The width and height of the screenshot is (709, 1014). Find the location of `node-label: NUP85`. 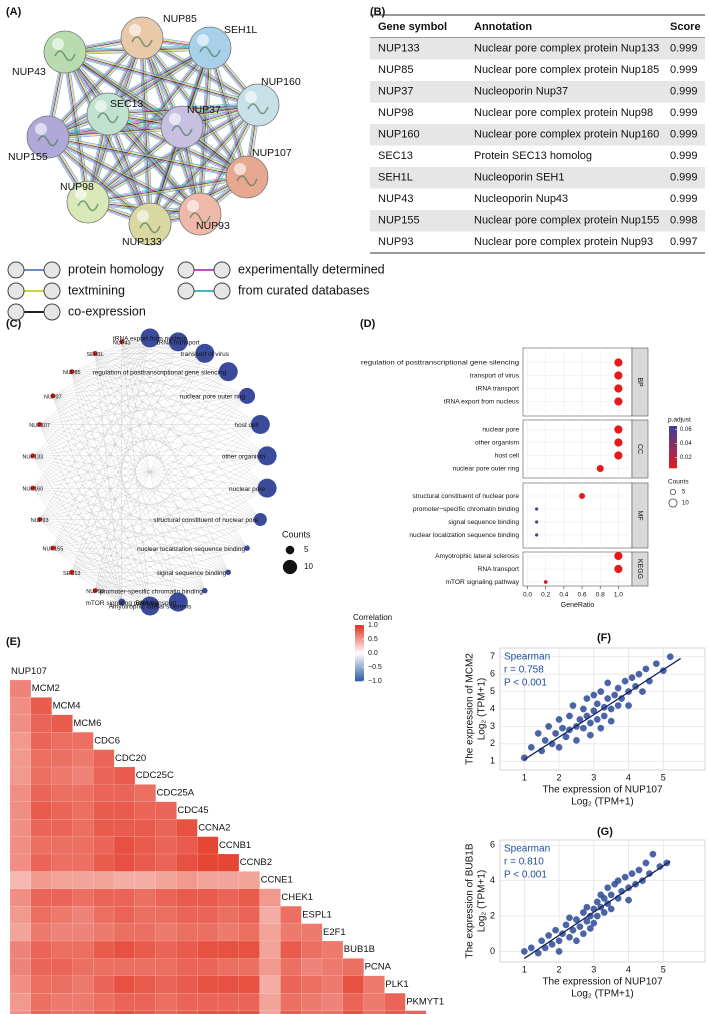

node-label: NUP85 is located at coordinates (180, 19).